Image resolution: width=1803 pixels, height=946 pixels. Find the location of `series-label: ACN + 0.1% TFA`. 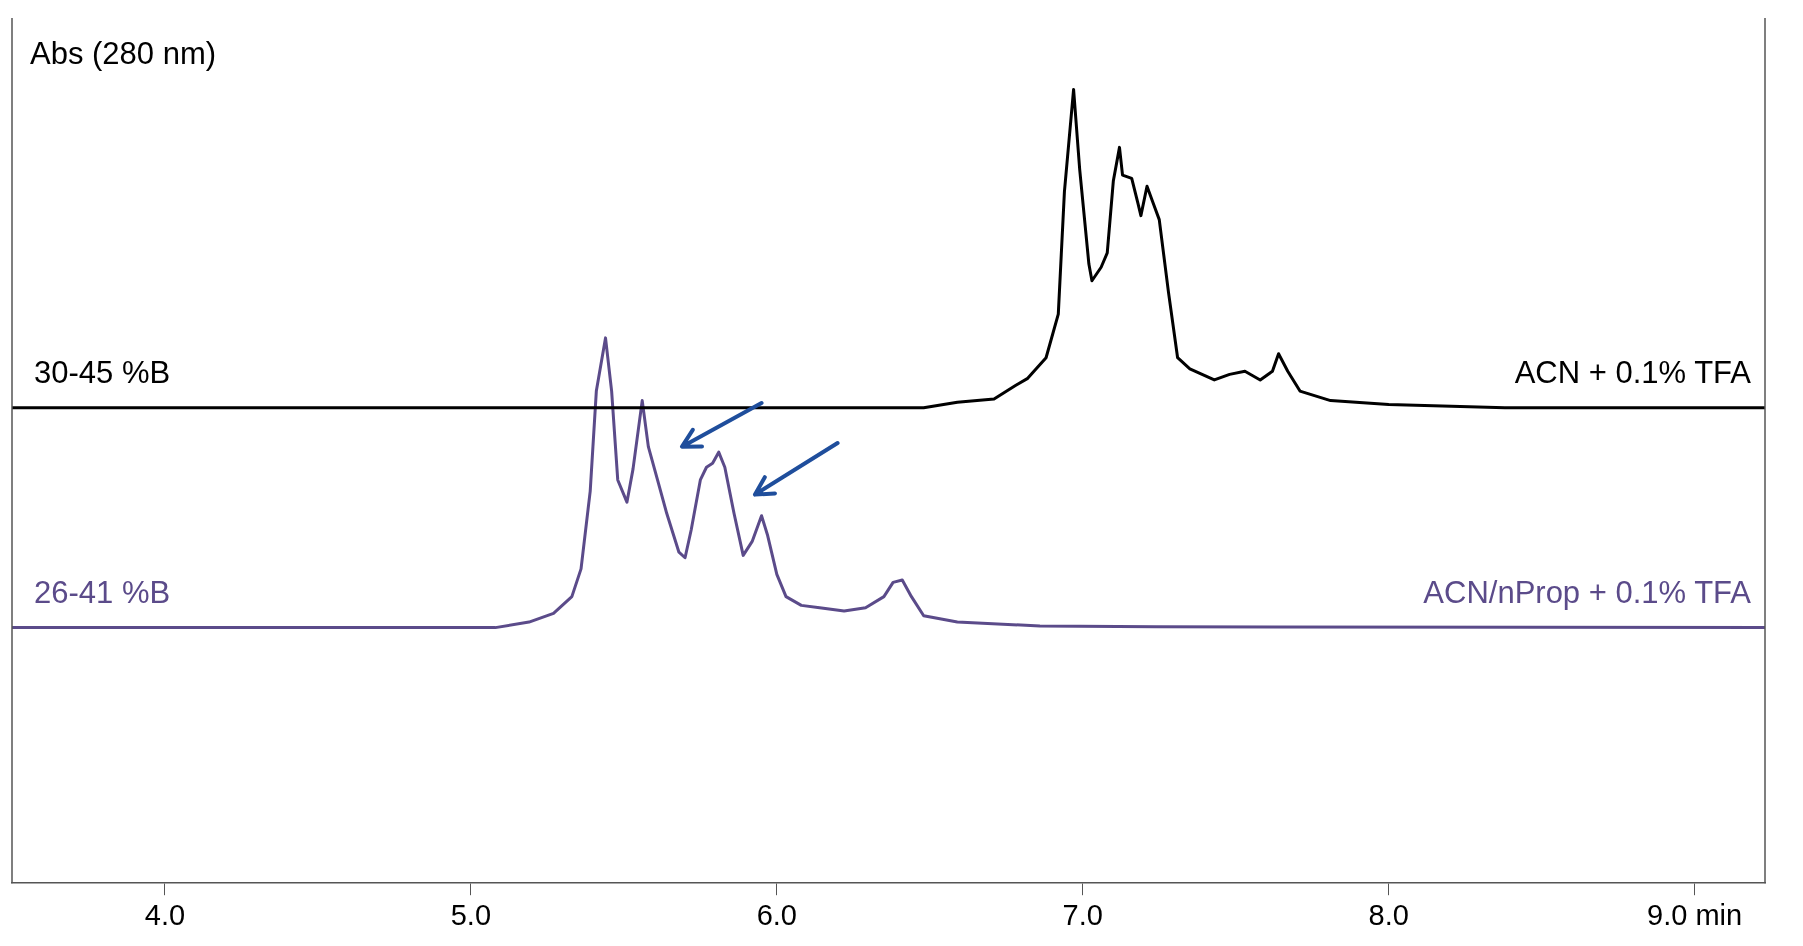

series-label: ACN + 0.1% TFA is located at coordinates (1633, 372).